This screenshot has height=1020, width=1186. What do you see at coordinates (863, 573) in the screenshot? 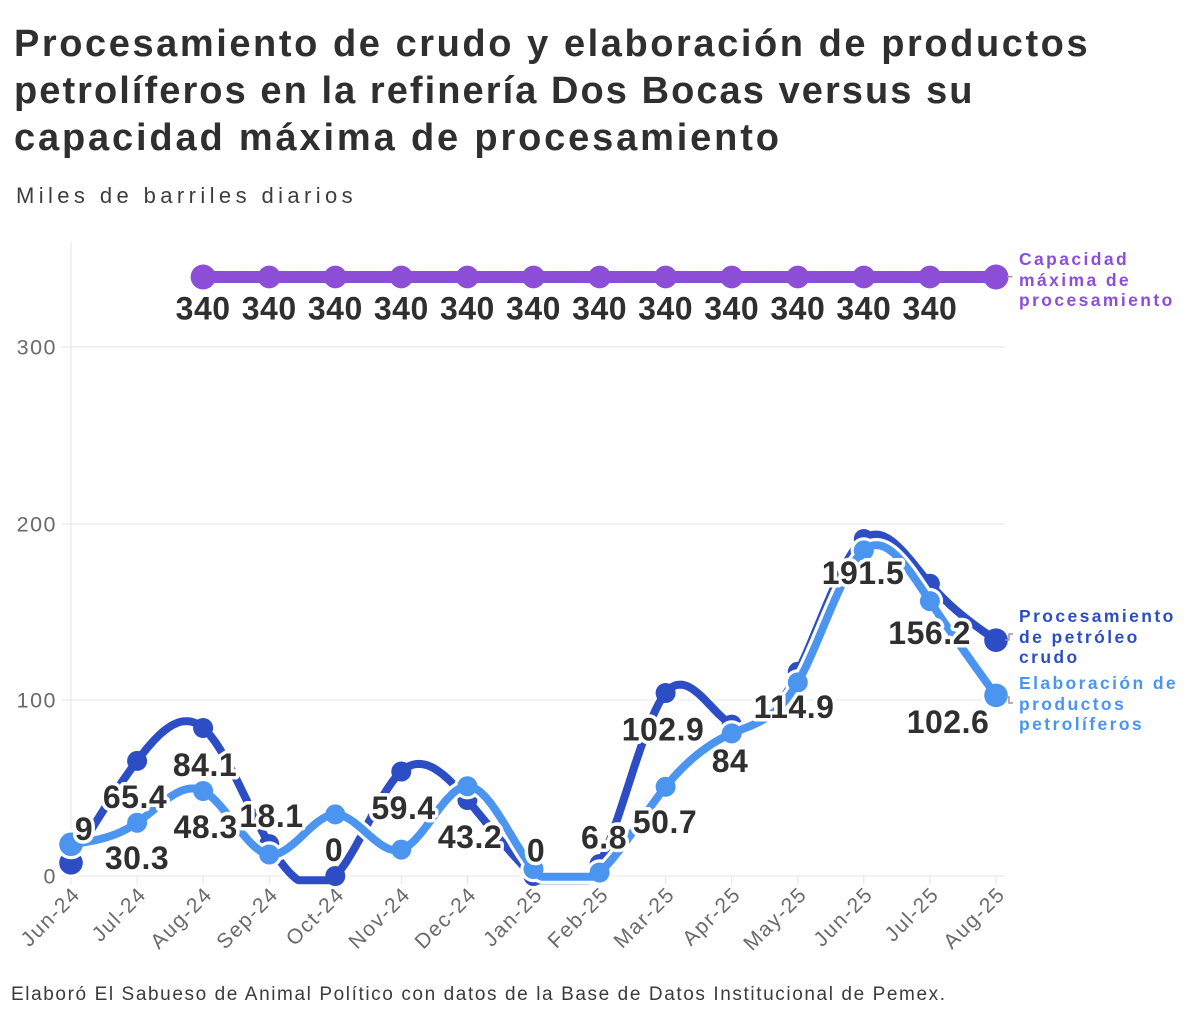
I see `svg-text: 191.5` at bounding box center [863, 573].